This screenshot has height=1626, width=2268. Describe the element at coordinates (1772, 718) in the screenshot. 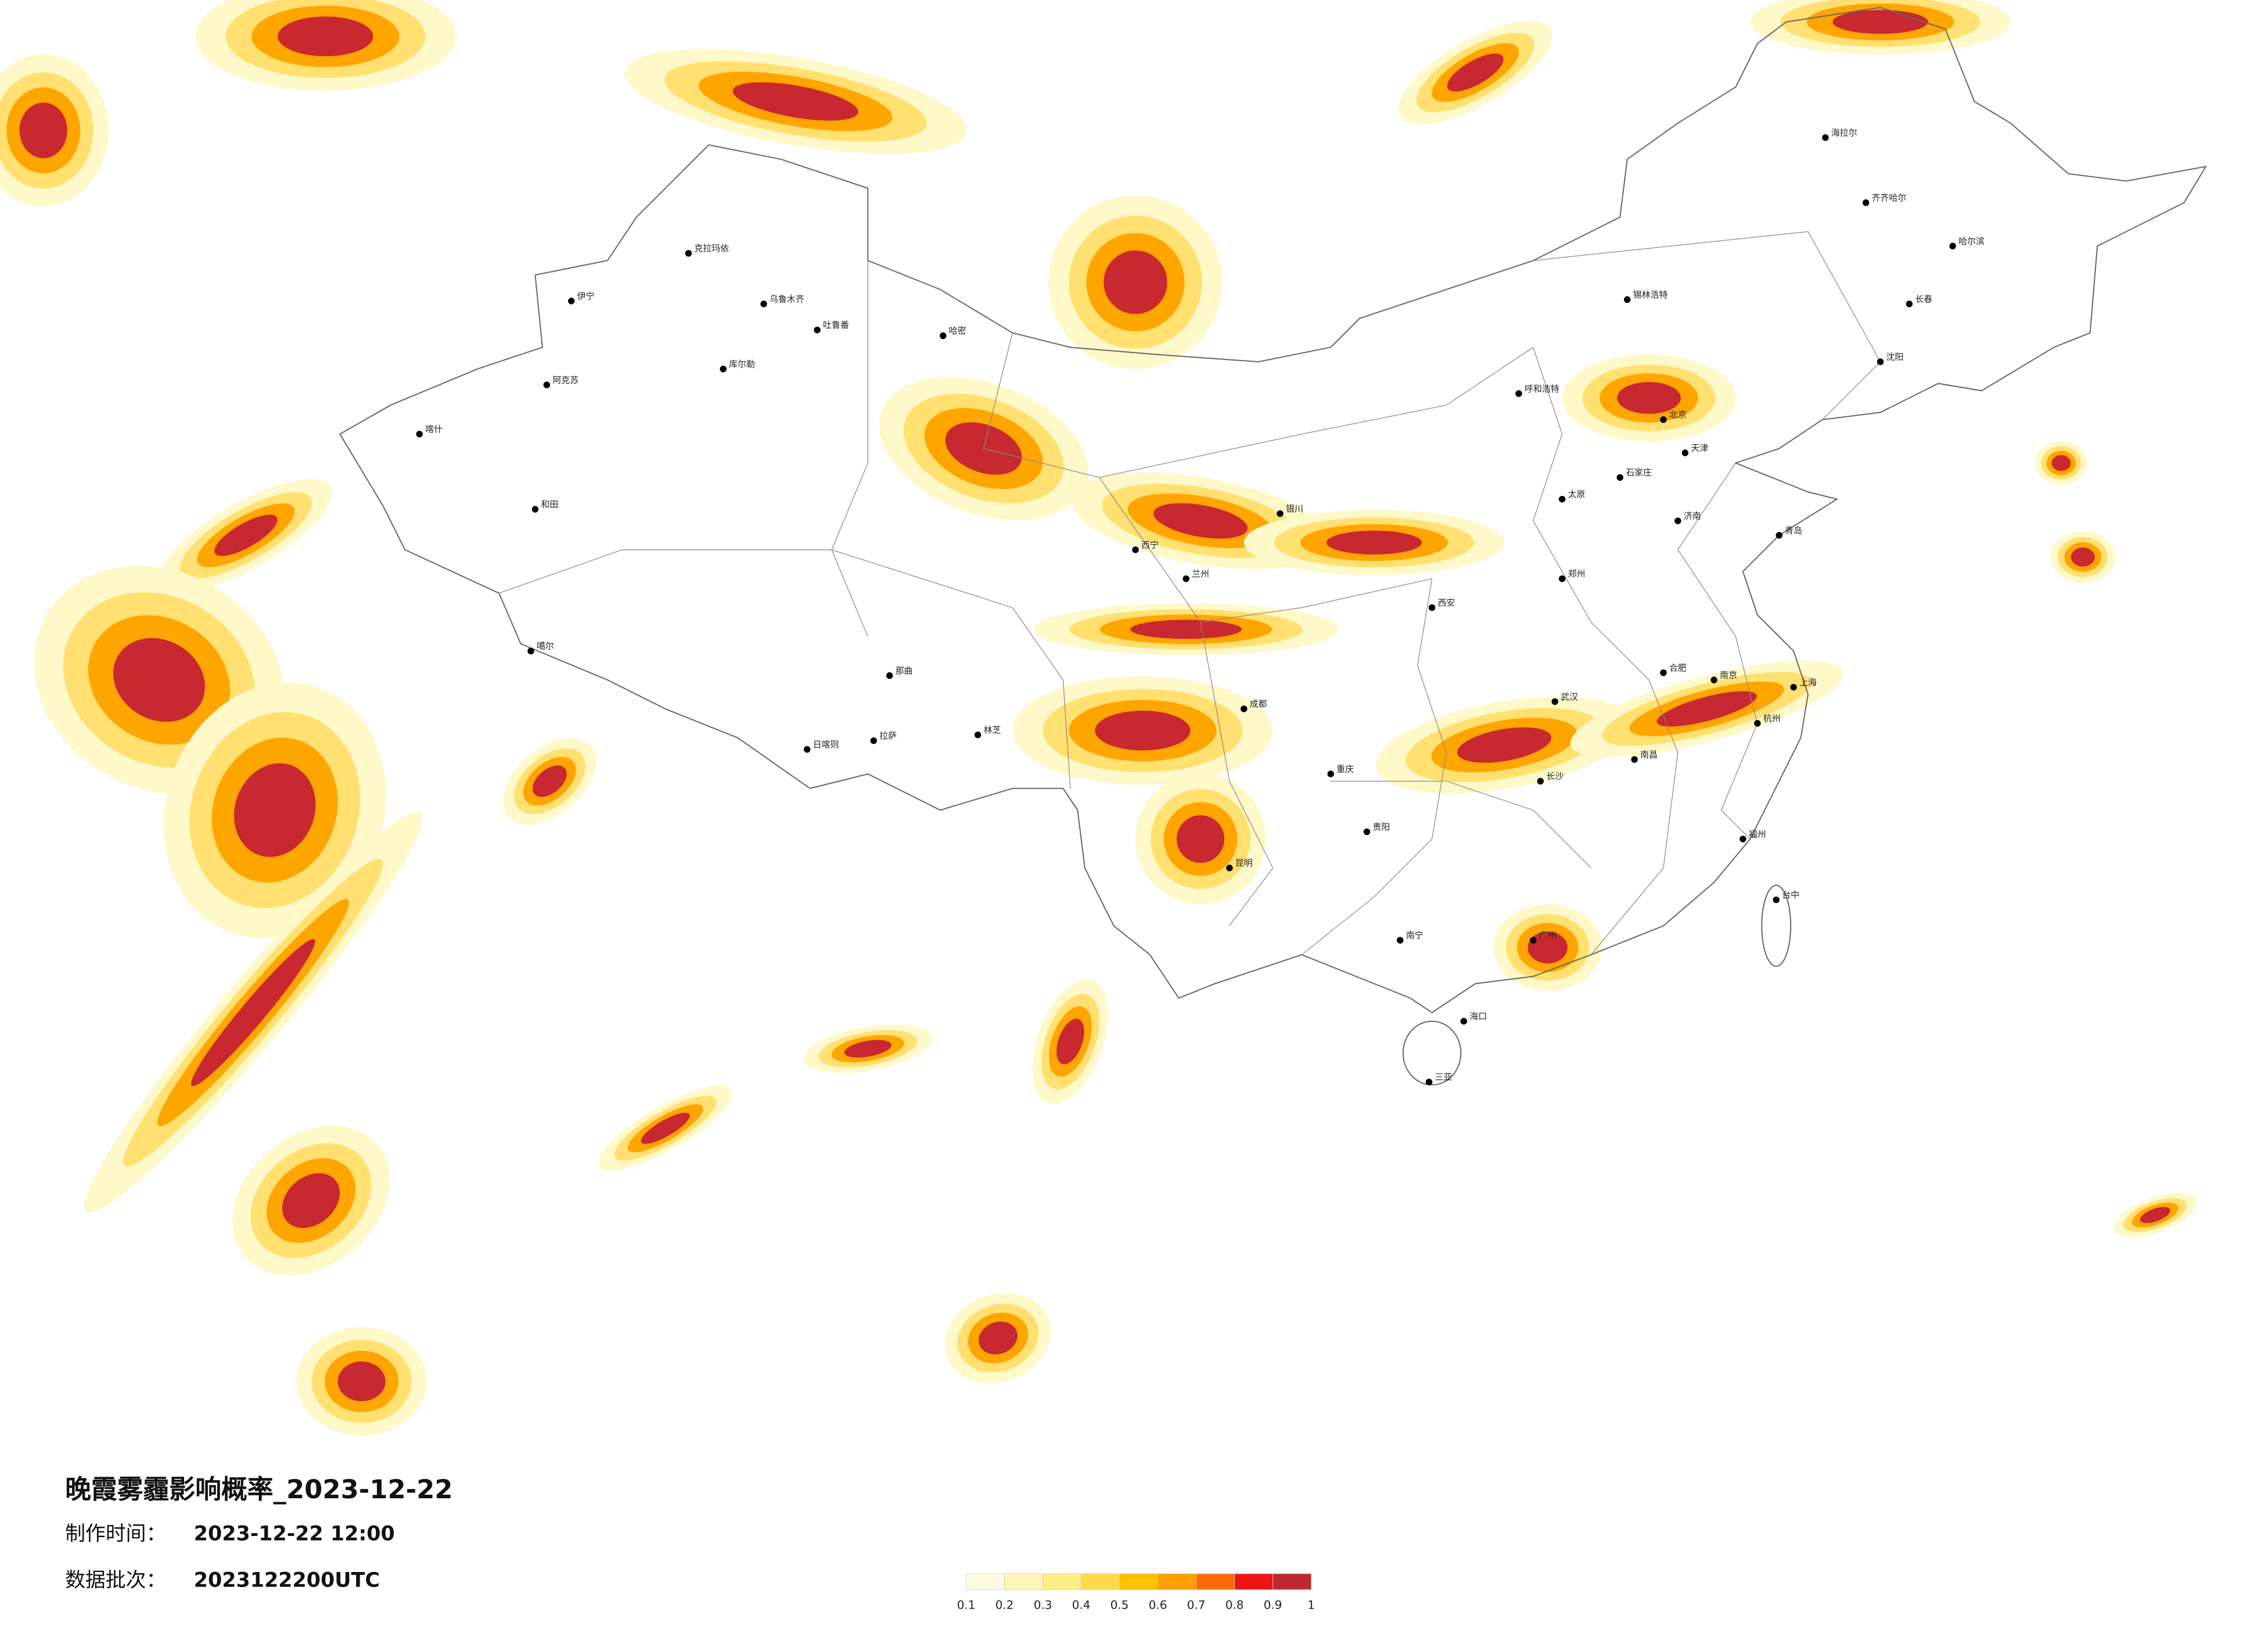

I see `city-label: 杭州` at that location.